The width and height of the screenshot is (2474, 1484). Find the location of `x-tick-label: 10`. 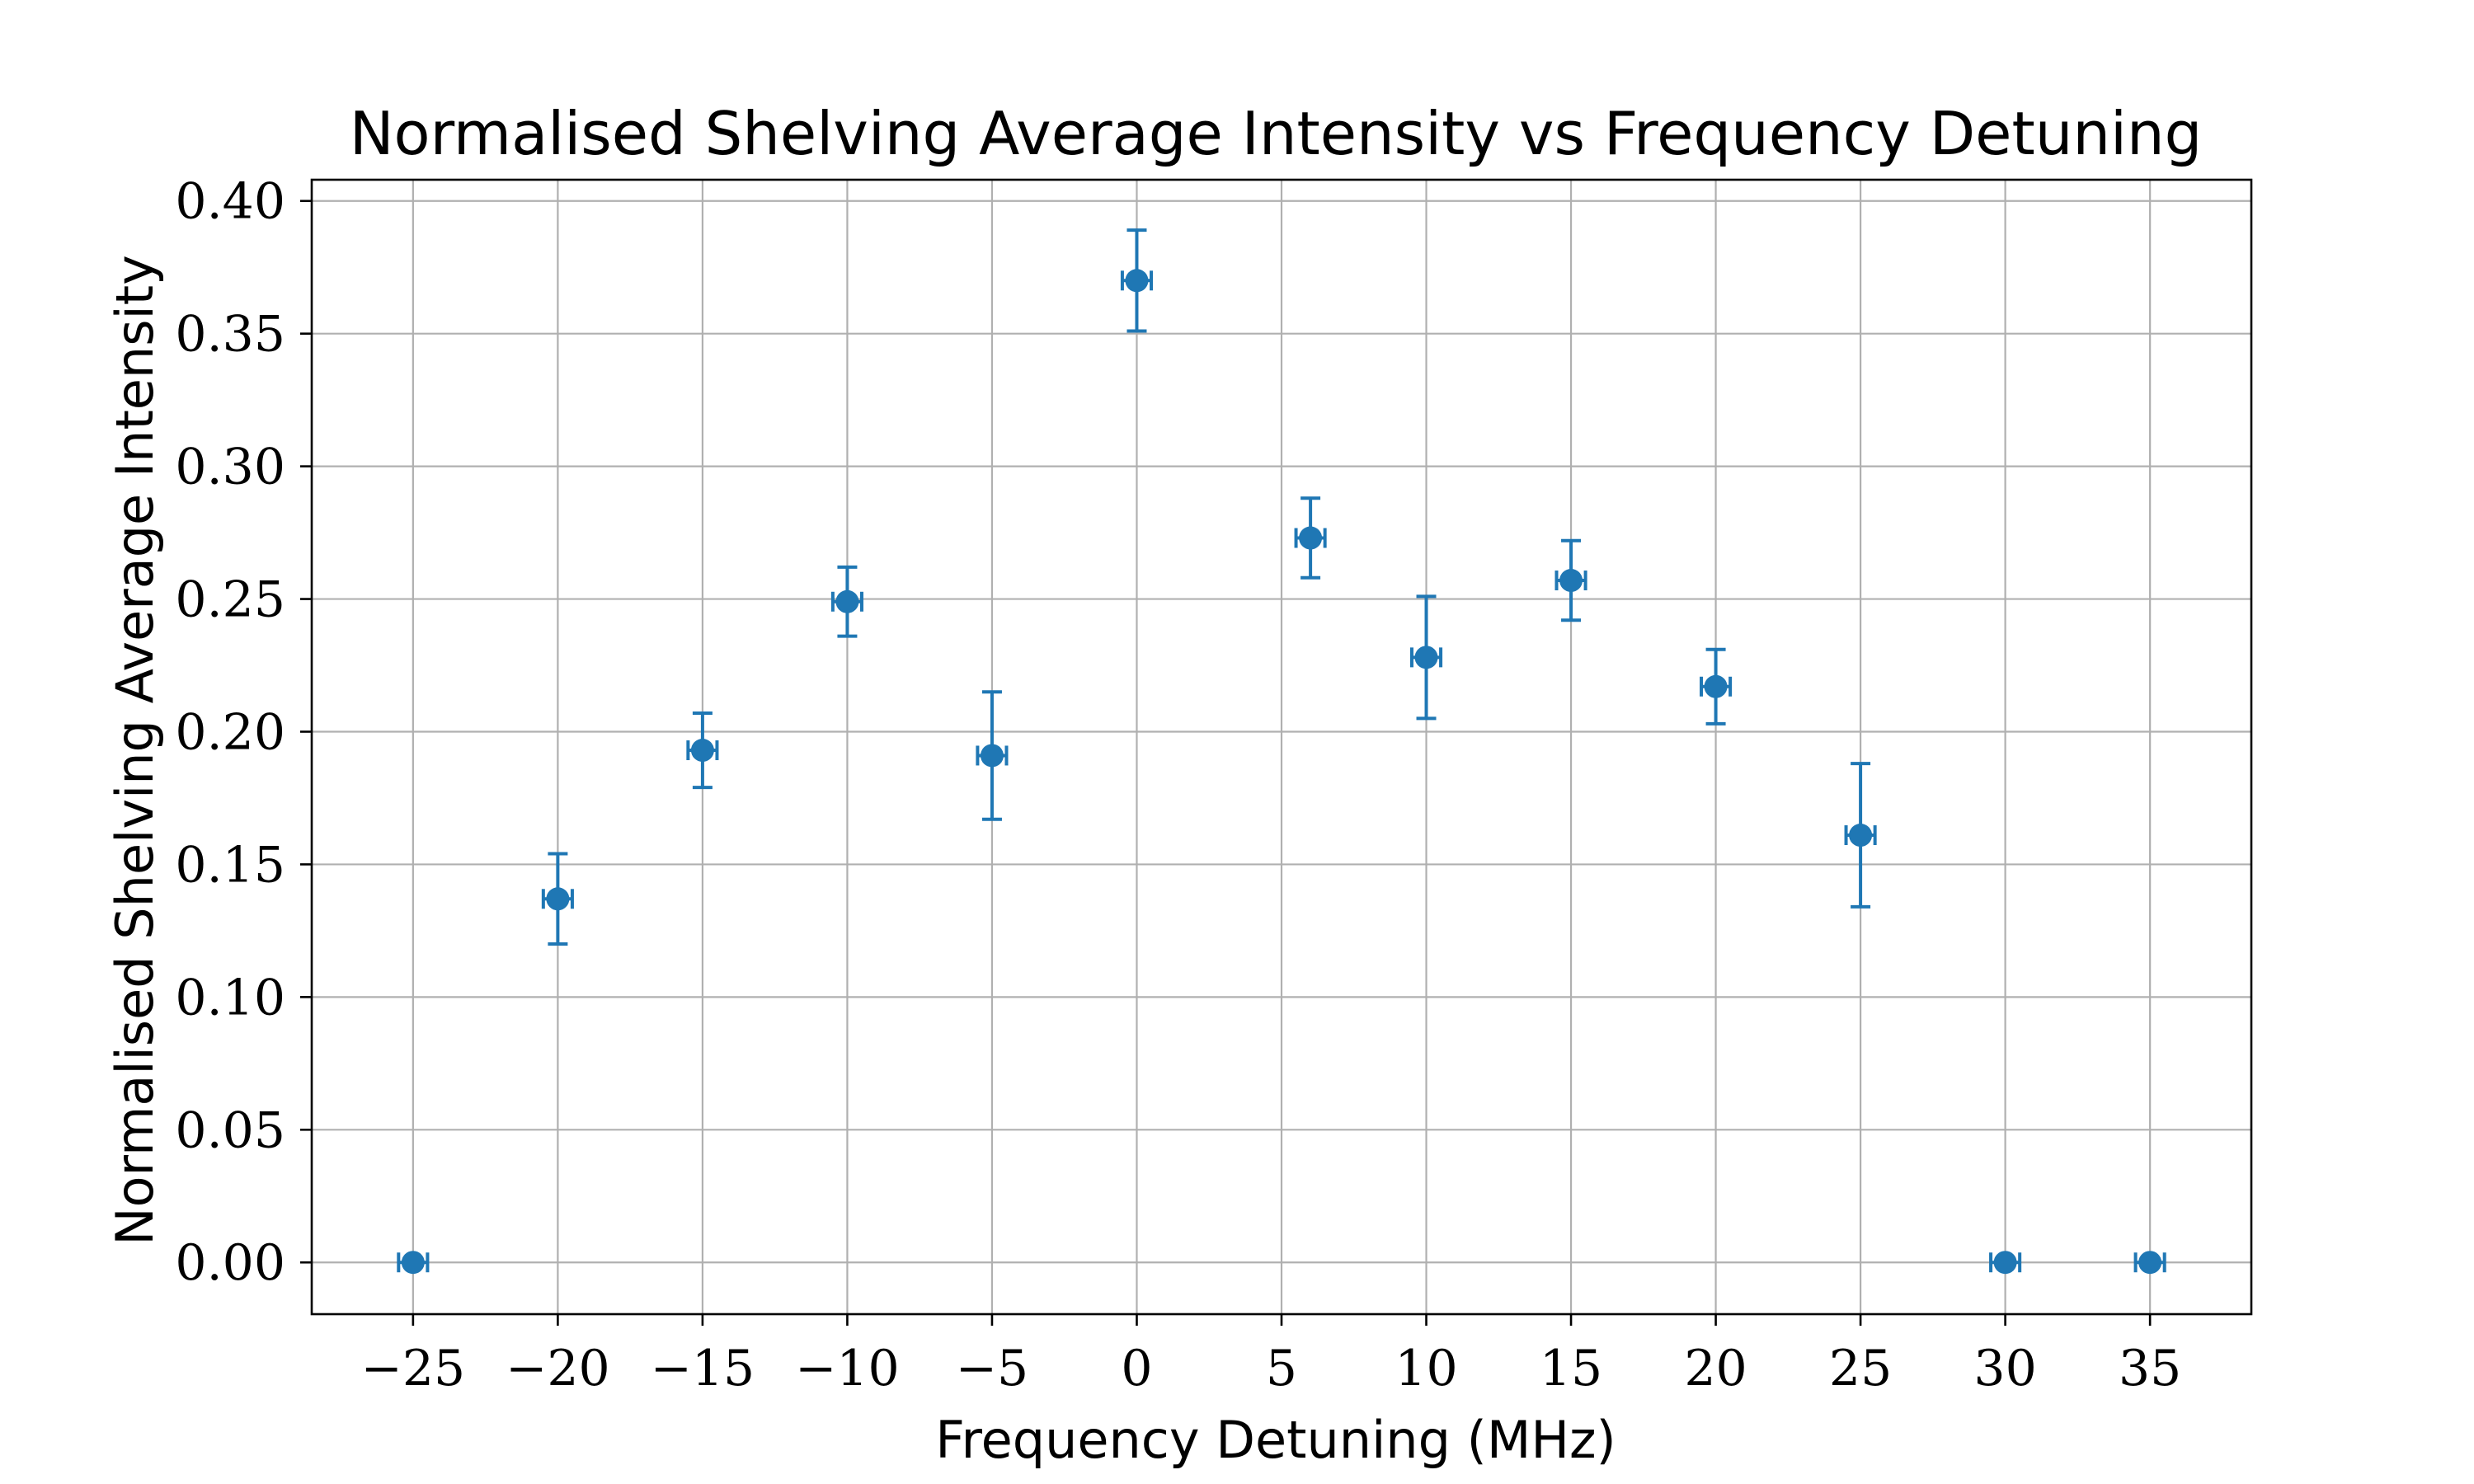

x-tick-label: 10 is located at coordinates (1426, 1368).